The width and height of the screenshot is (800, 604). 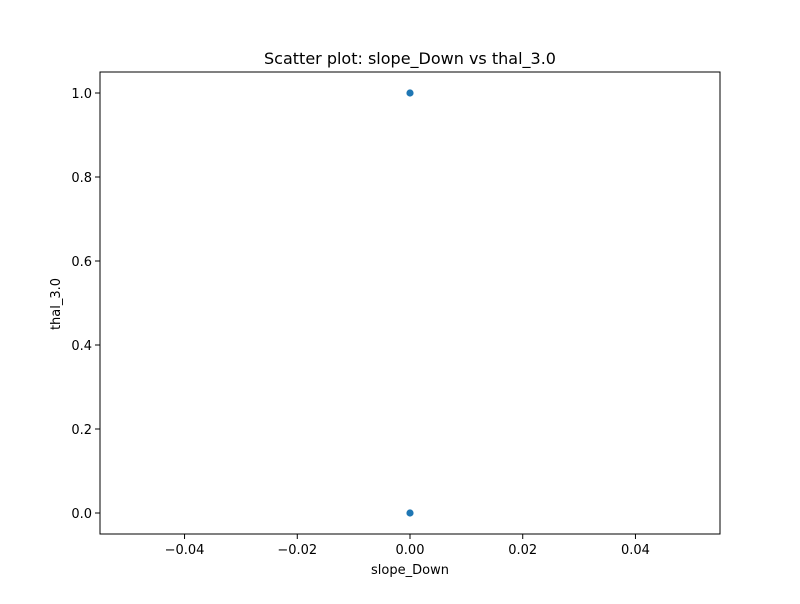 I want to click on x-tick-label: 0.04, so click(x=635, y=550).